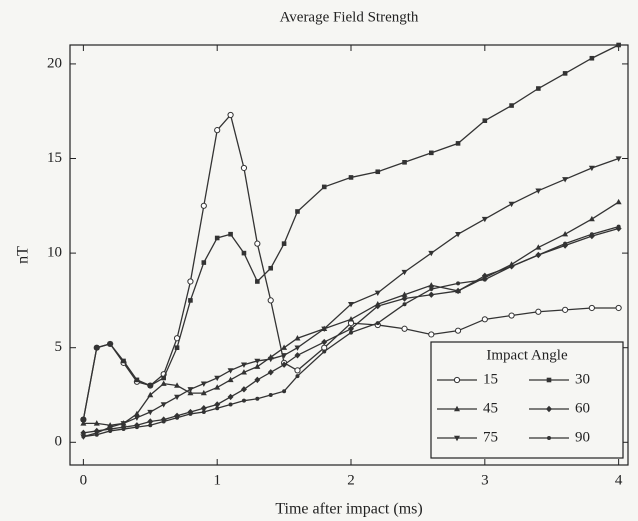 The height and width of the screenshot is (521, 638). What do you see at coordinates (490, 437) in the screenshot?
I see `legend-label: 75` at bounding box center [490, 437].